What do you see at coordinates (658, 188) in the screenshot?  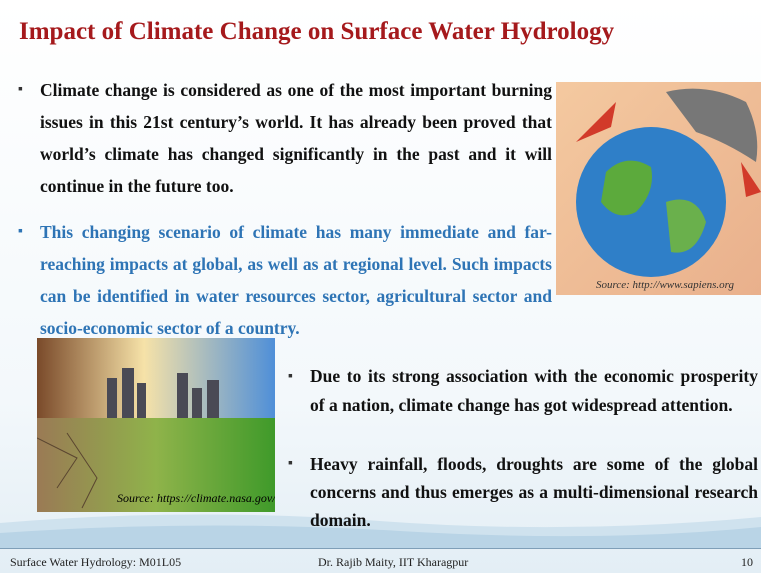 I see `earth-image: Source: http://www.sapiens.org` at bounding box center [658, 188].